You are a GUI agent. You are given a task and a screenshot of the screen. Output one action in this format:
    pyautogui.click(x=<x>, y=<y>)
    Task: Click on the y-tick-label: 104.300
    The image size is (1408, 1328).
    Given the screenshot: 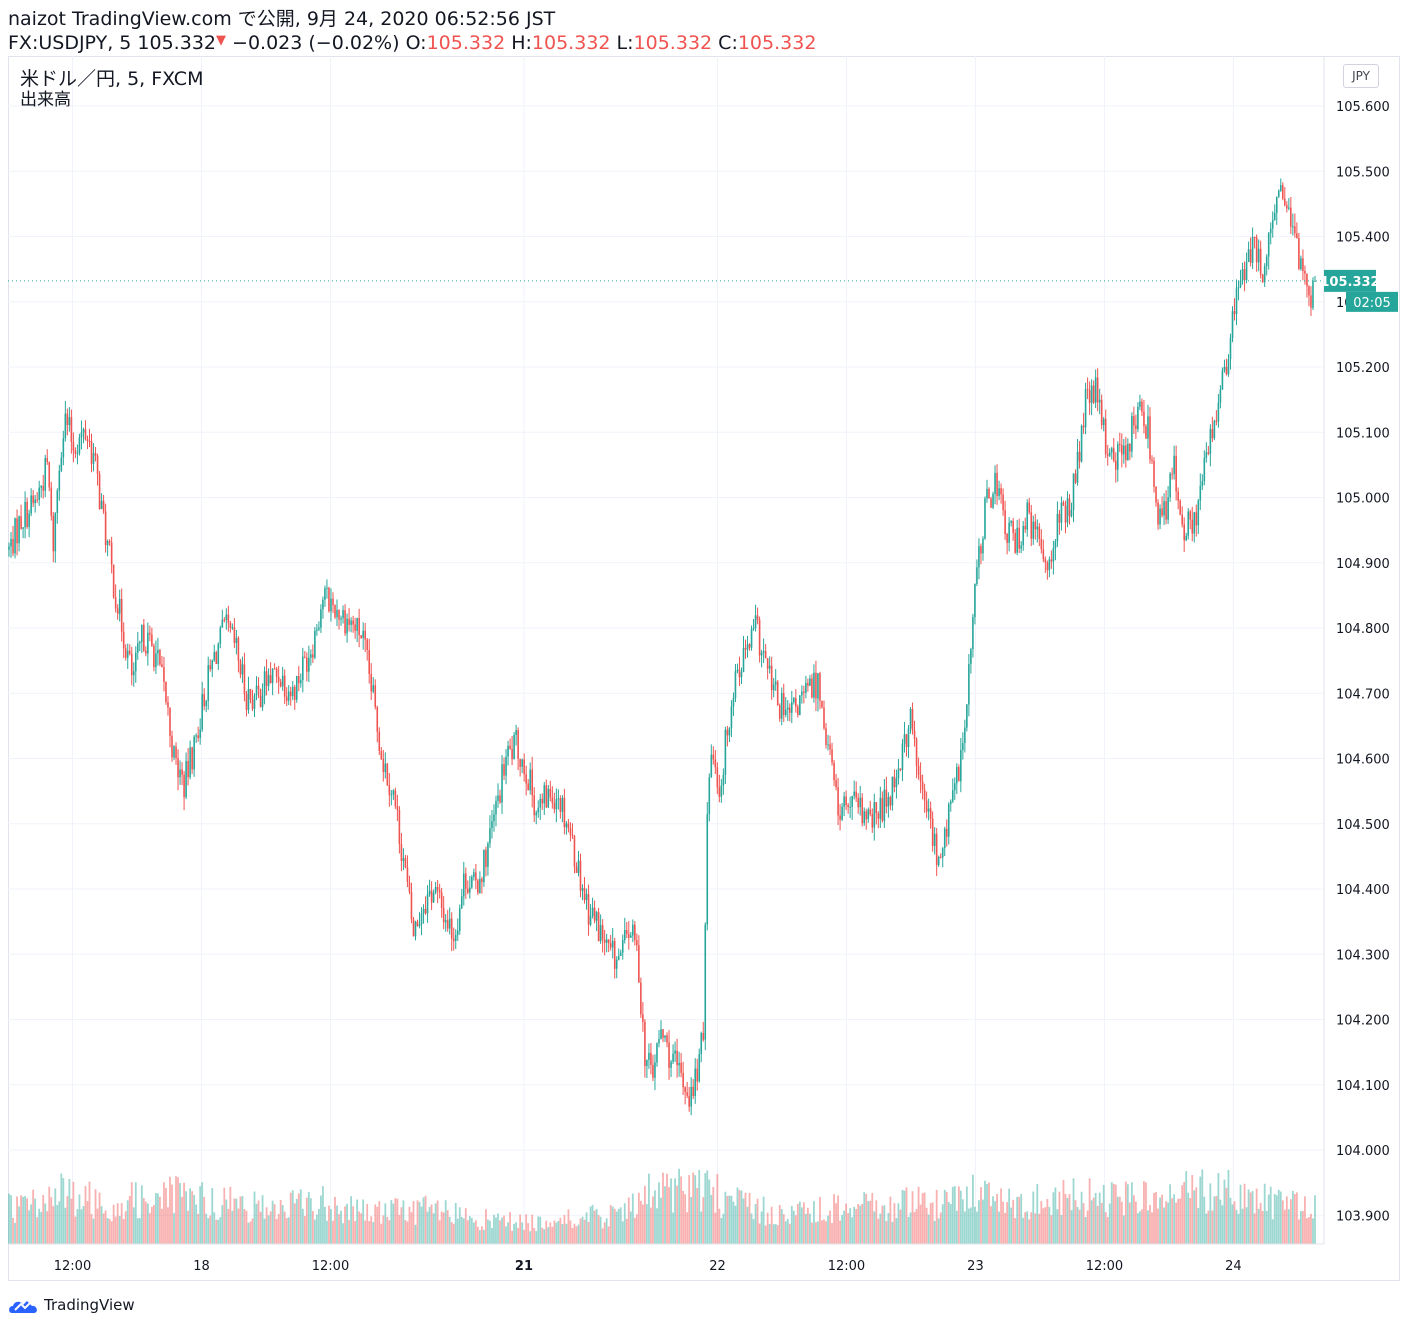 What is the action you would take?
    pyautogui.click(x=1363, y=955)
    